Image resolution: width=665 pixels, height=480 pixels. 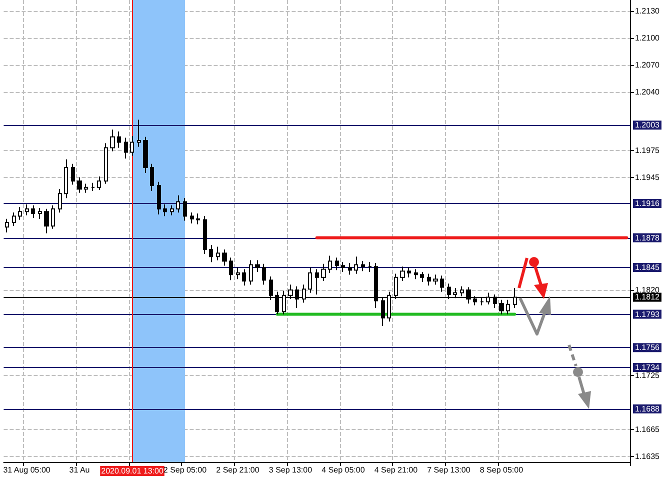 I want to click on y-tick-label: 1.1725, so click(x=647, y=375).